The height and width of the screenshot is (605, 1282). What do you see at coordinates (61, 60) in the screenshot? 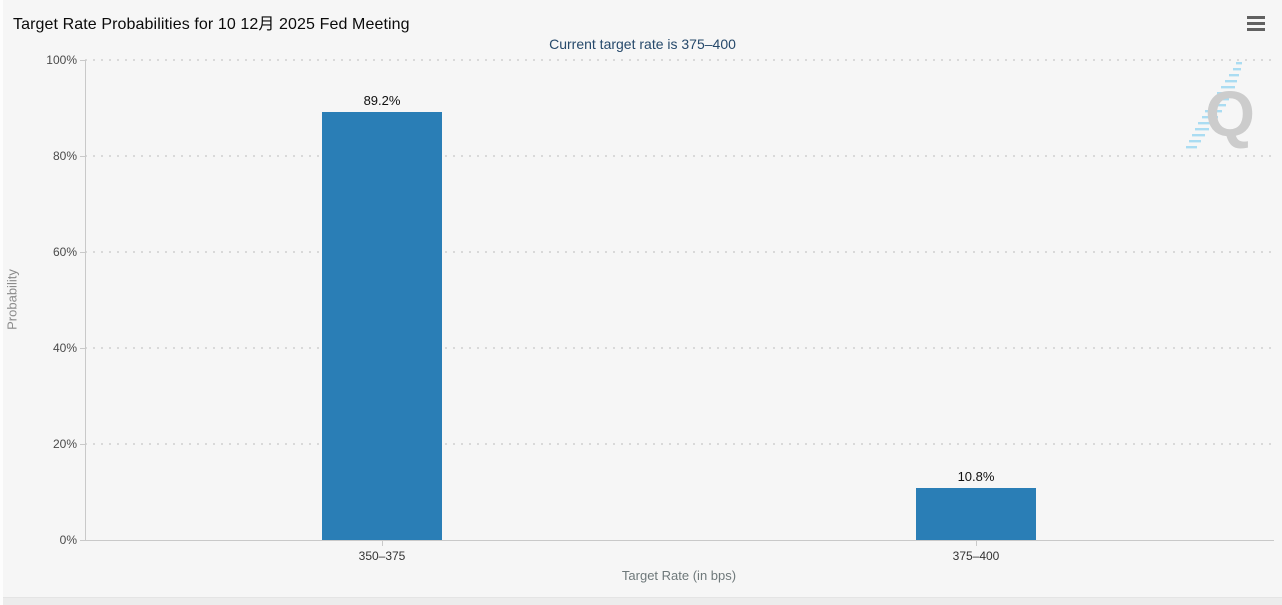
I see `y-tick-label: 100%` at bounding box center [61, 60].